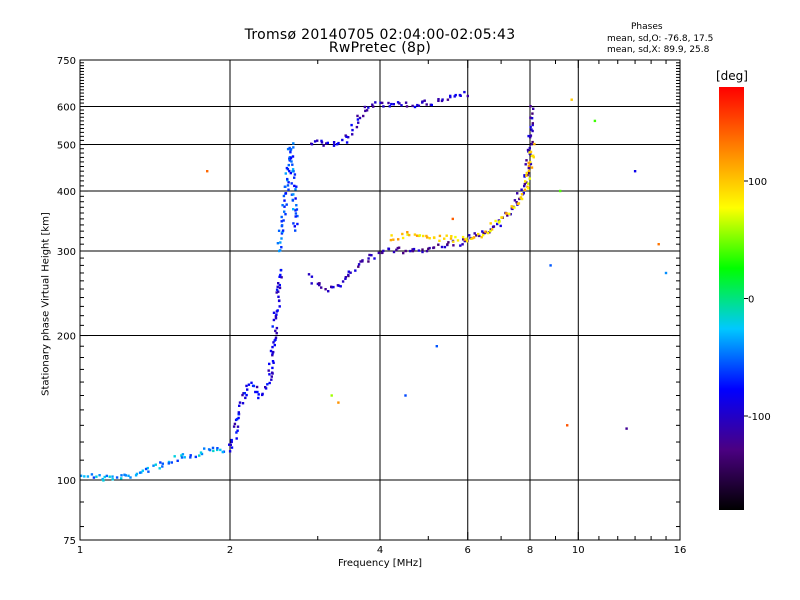  Describe the element at coordinates (759, 417) in the screenshot. I see `colorbar-tick-label: -100` at that location.